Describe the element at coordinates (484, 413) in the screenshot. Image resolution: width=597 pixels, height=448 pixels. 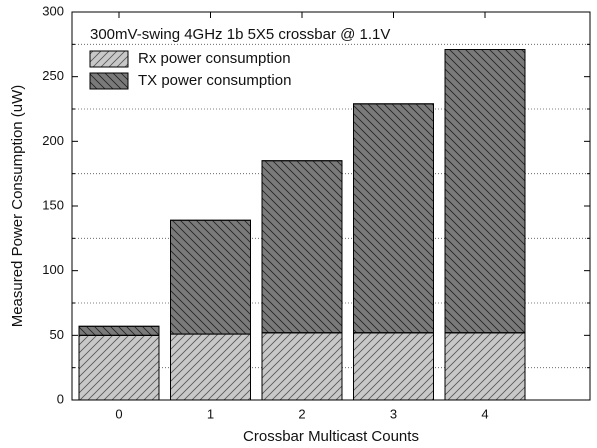
I see `x-tick-label: 4` at that location.